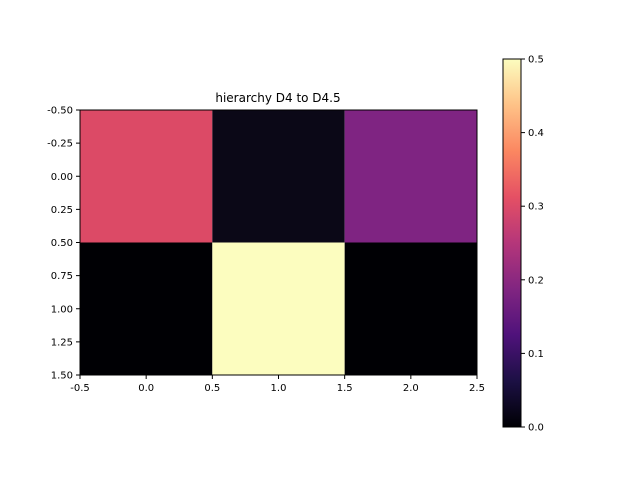 The height and width of the screenshot is (480, 640). I want to click on x-axis: -0.5 0.0 0.5 1.0 1.5 2.0 2.5, so click(277, 384).